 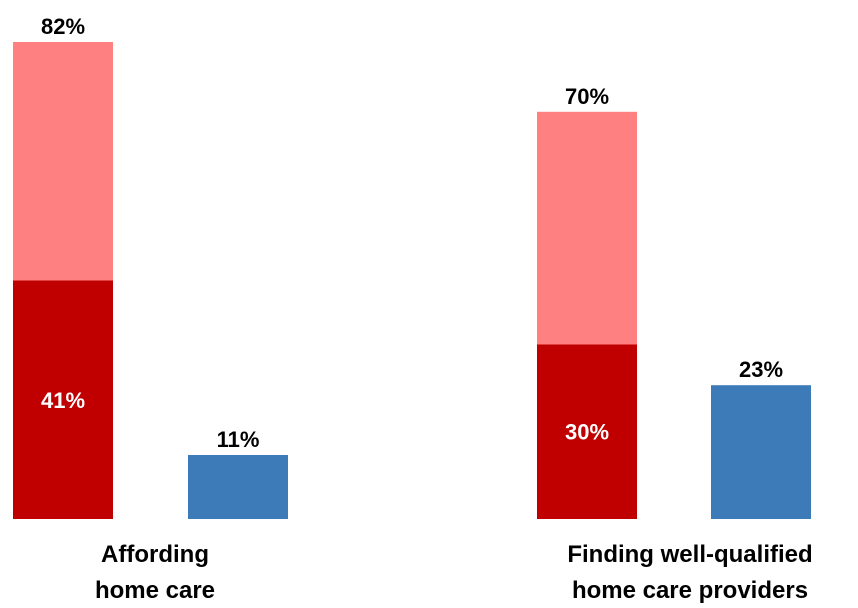 What do you see at coordinates (689, 554) in the screenshot?
I see `category-label-2-line-1: Finding well-qualified` at bounding box center [689, 554].